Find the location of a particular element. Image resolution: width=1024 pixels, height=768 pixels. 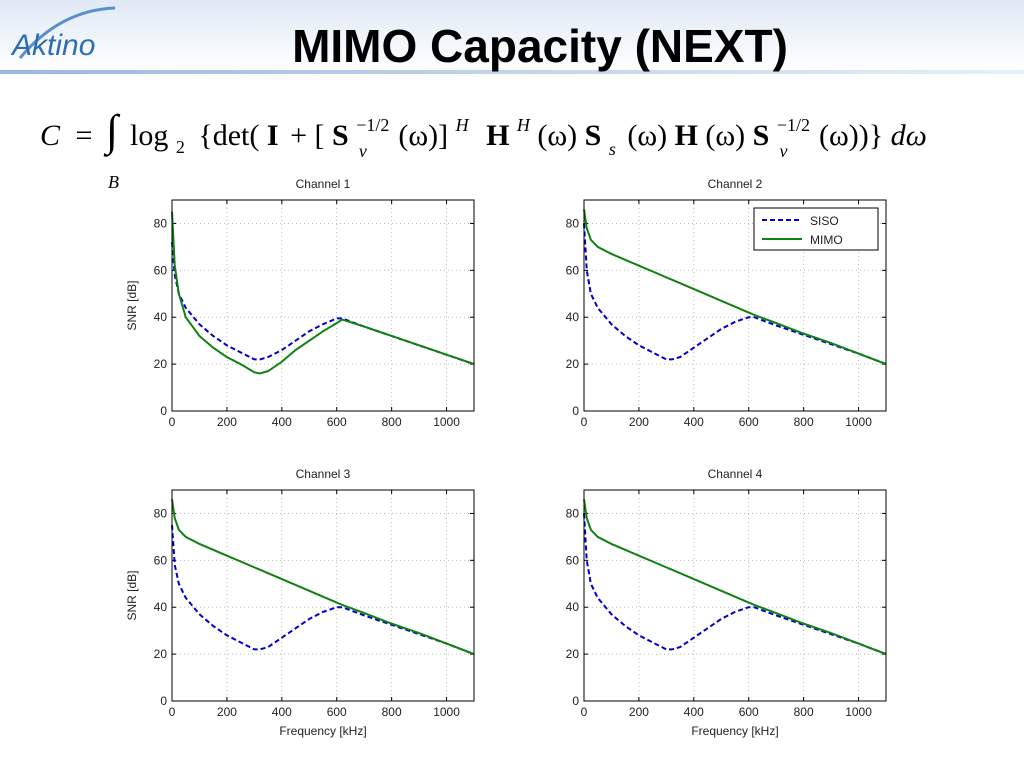

legend-box is located at coordinates (816, 229).